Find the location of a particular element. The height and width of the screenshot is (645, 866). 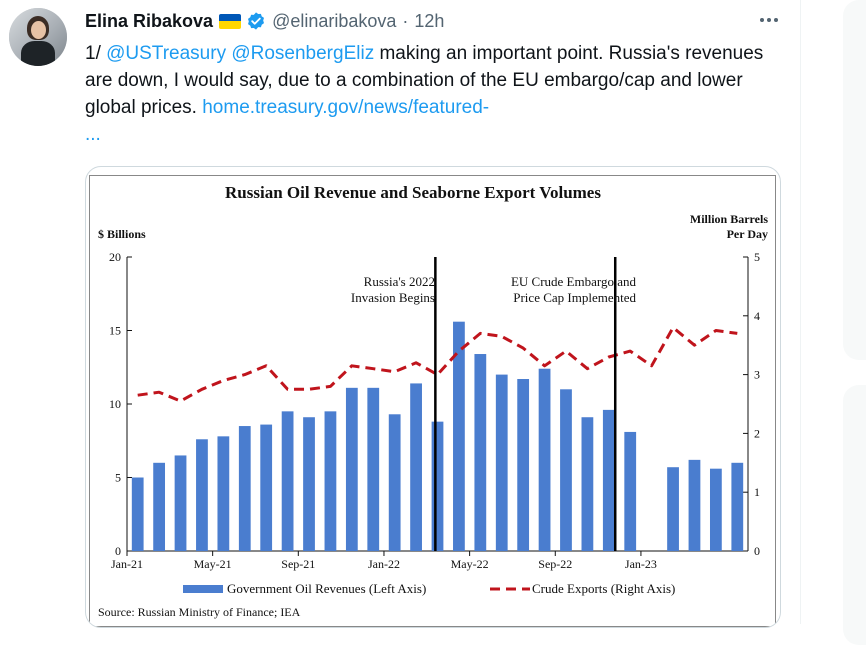

left-axis-label: $ Billions is located at coordinates (122, 234).